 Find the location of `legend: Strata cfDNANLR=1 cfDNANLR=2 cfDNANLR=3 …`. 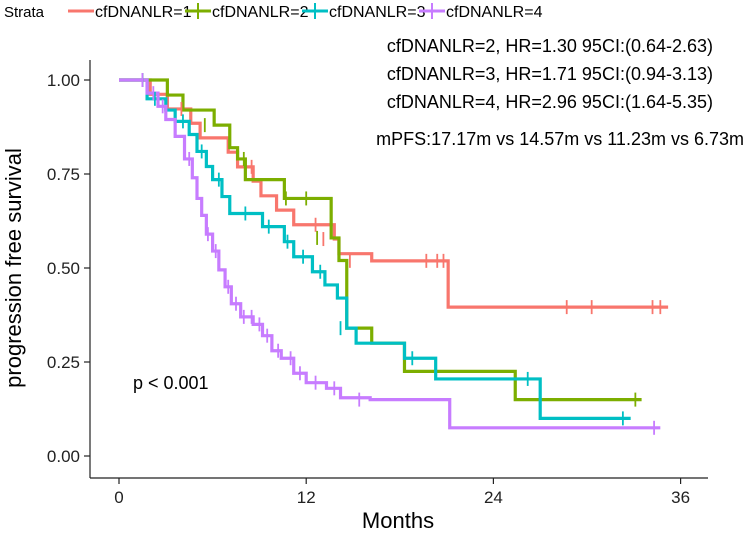

legend: Strata cfDNANLR=1 cfDNANLR=2 cfDNANLR=3 … is located at coordinates (273, 12).